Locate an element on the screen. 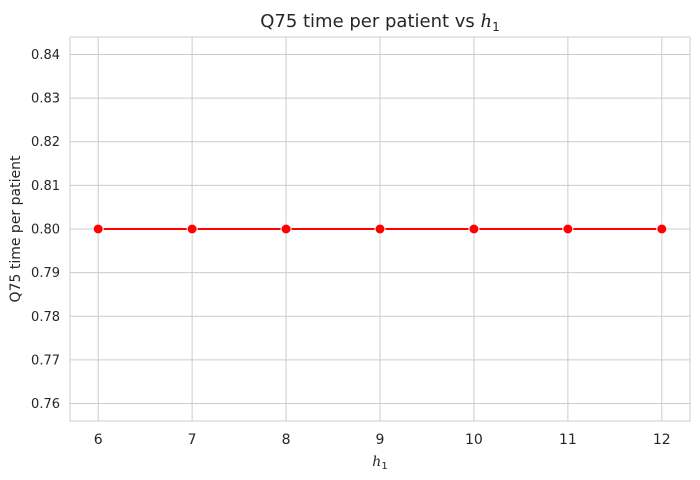  series-layer is located at coordinates (380, 229).